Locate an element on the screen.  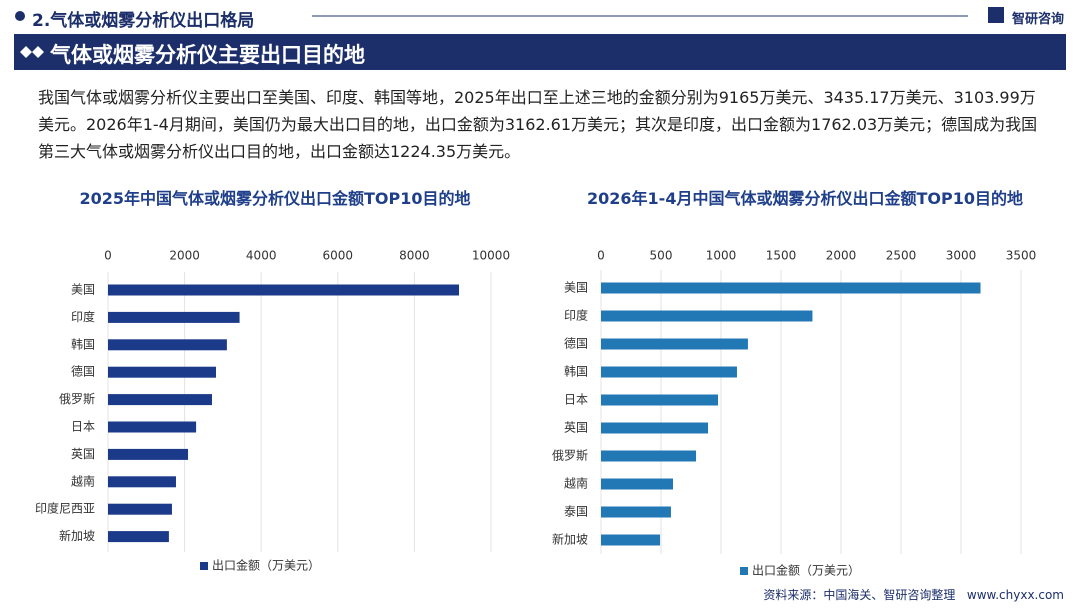
chart-title: 2025年中国气体或烟雾分析仪出口金额TOP10目的地 is located at coordinates (275, 198).